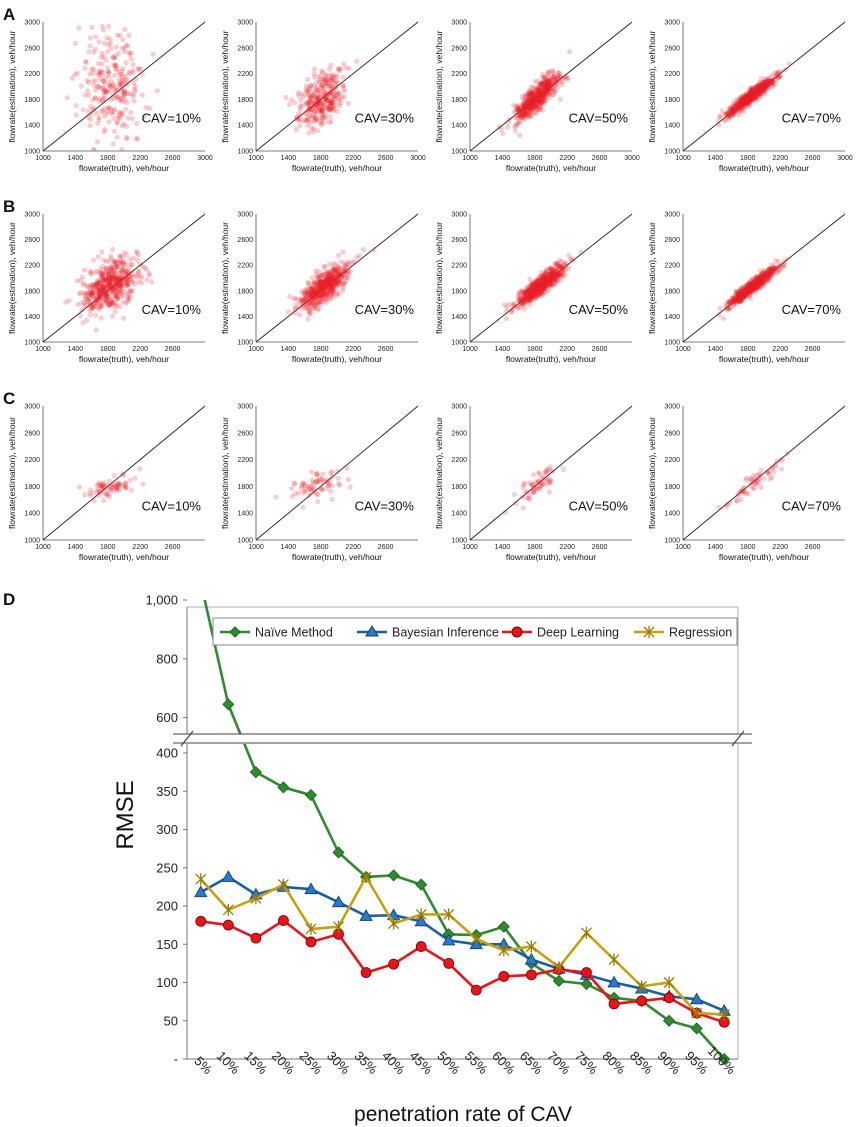  What do you see at coordinates (43, 547) in the screenshot?
I see `x-tick-label: 1000` at bounding box center [43, 547].